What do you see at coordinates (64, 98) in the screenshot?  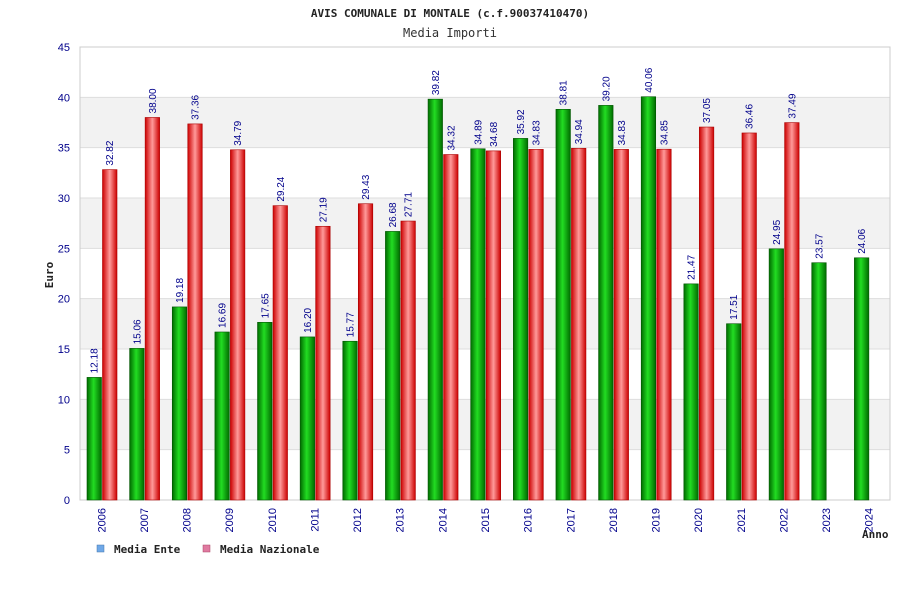 I see `y-tick-label: 40` at bounding box center [64, 98].